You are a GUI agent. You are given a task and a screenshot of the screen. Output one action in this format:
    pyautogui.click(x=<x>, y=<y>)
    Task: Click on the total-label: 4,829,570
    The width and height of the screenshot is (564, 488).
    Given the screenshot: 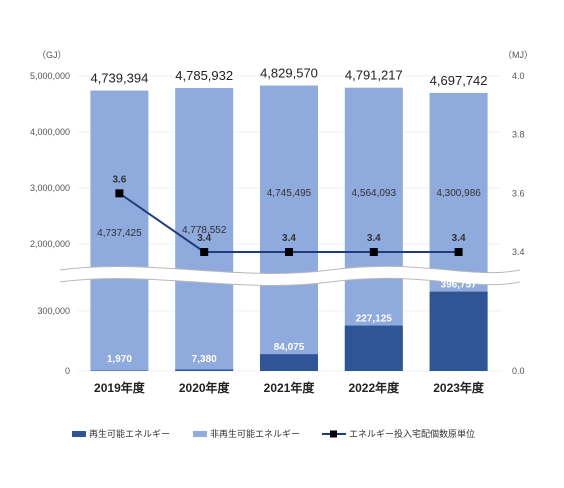 What is the action you would take?
    pyautogui.click(x=289, y=73)
    